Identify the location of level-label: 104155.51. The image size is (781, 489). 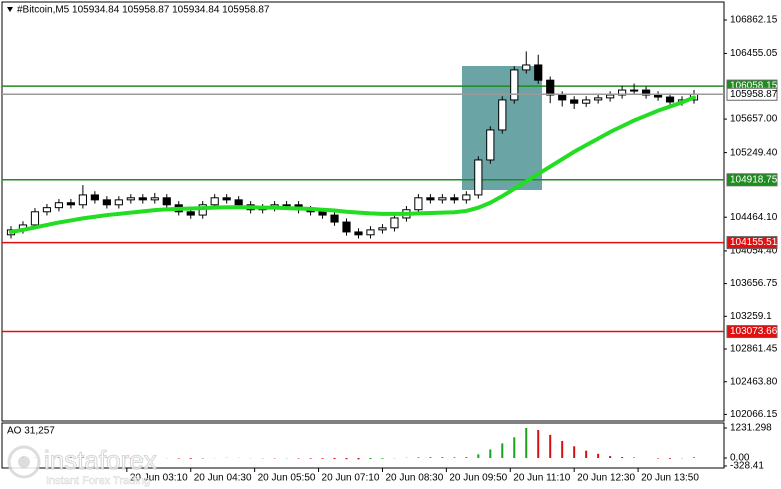
(754, 242).